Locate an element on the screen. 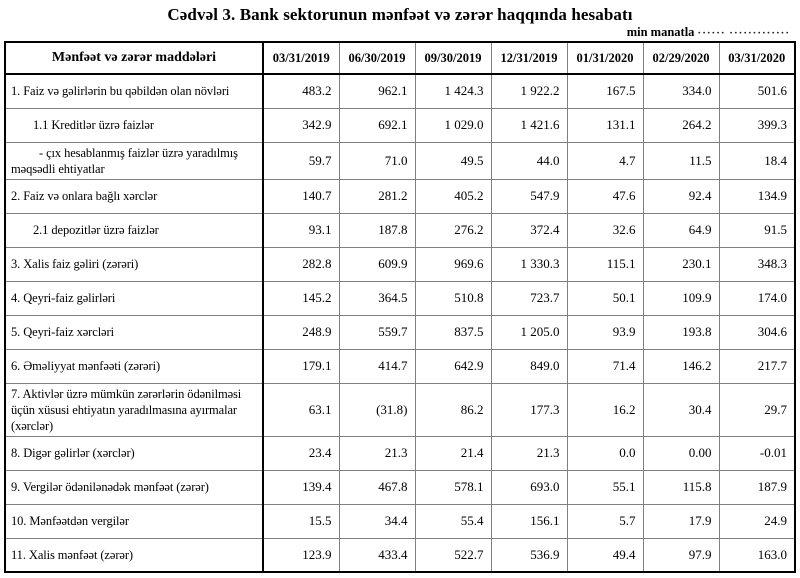 This screenshot has height=578, width=800. cell-value: 723.7 is located at coordinates (529, 298).